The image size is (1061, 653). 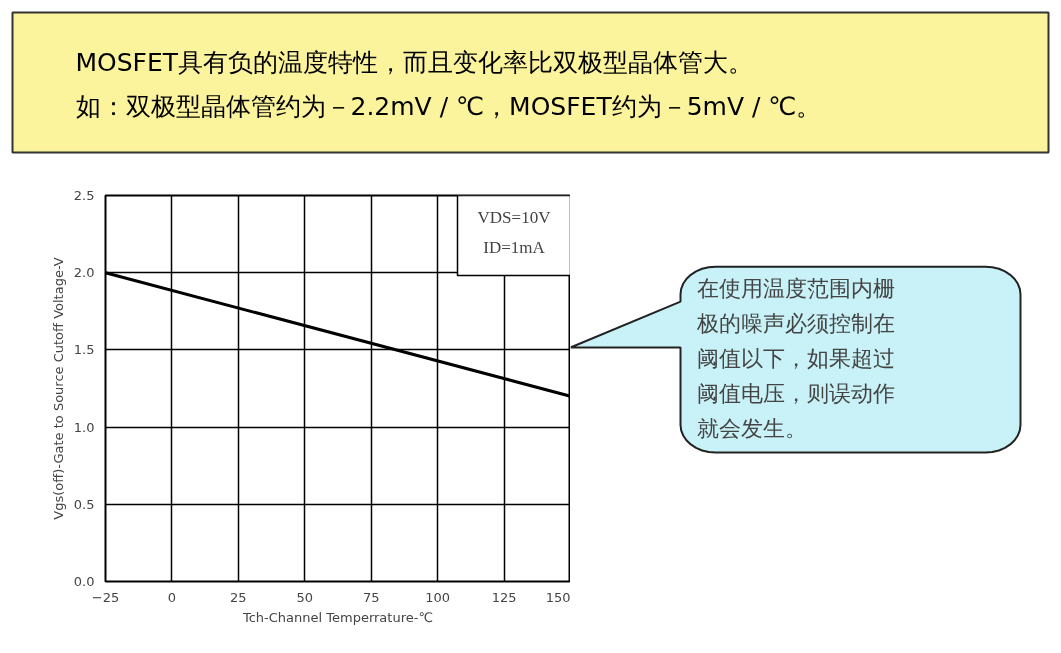 What do you see at coordinates (84, 350) in the screenshot?
I see `y-tick-label: 1.5` at bounding box center [84, 350].